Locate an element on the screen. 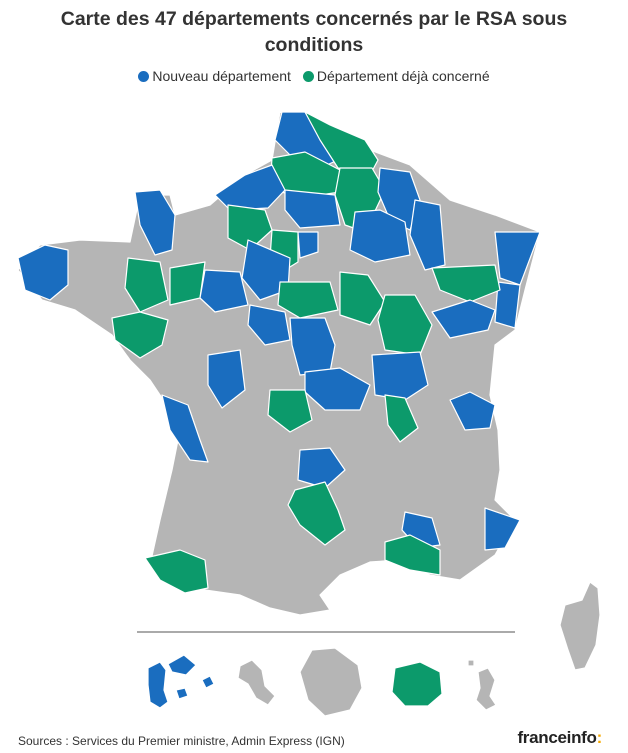 This screenshot has width=628, height=753. legend-dot-blue is located at coordinates (144, 76).